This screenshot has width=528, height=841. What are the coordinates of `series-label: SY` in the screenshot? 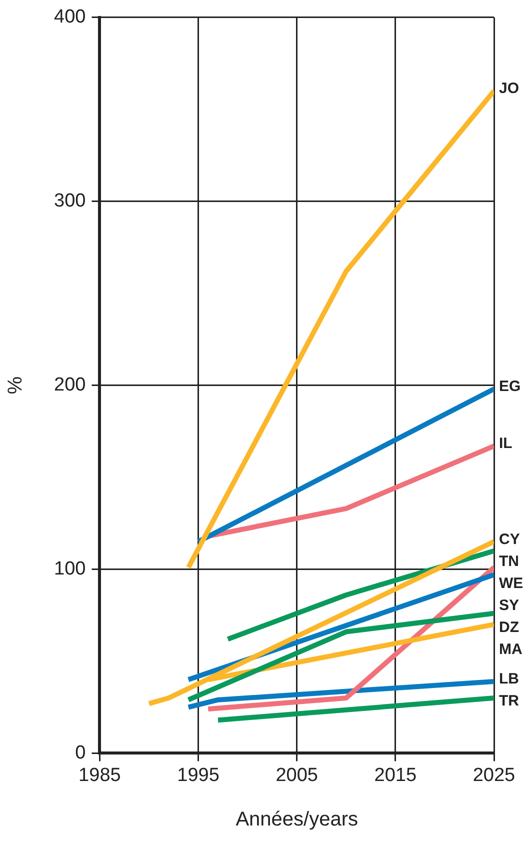 It's located at (509, 605).